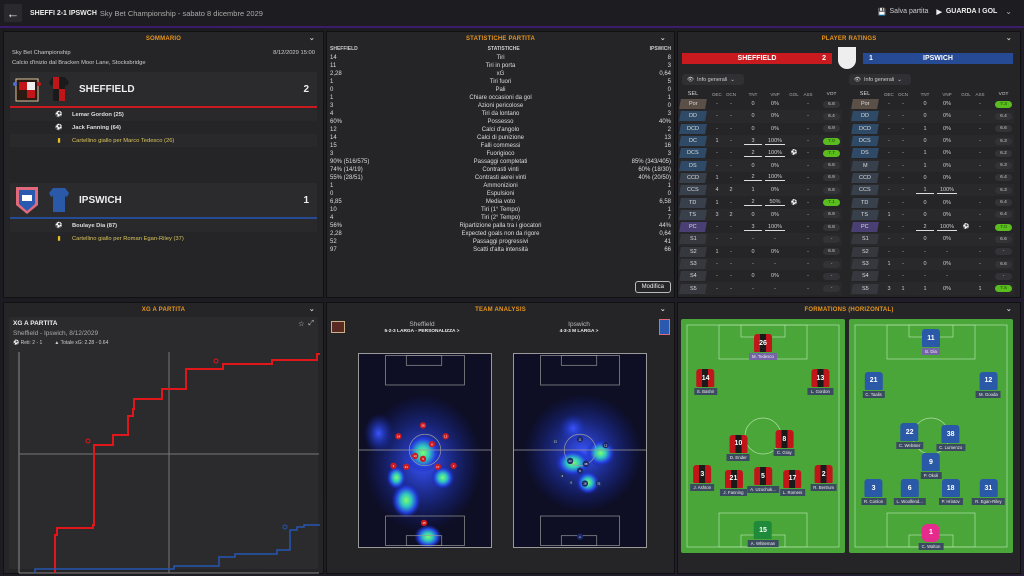 The image size is (1024, 576). What do you see at coordinates (792, 482) in the screenshot?
I see `player-token: 17 L. Romeni` at bounding box center [792, 482].